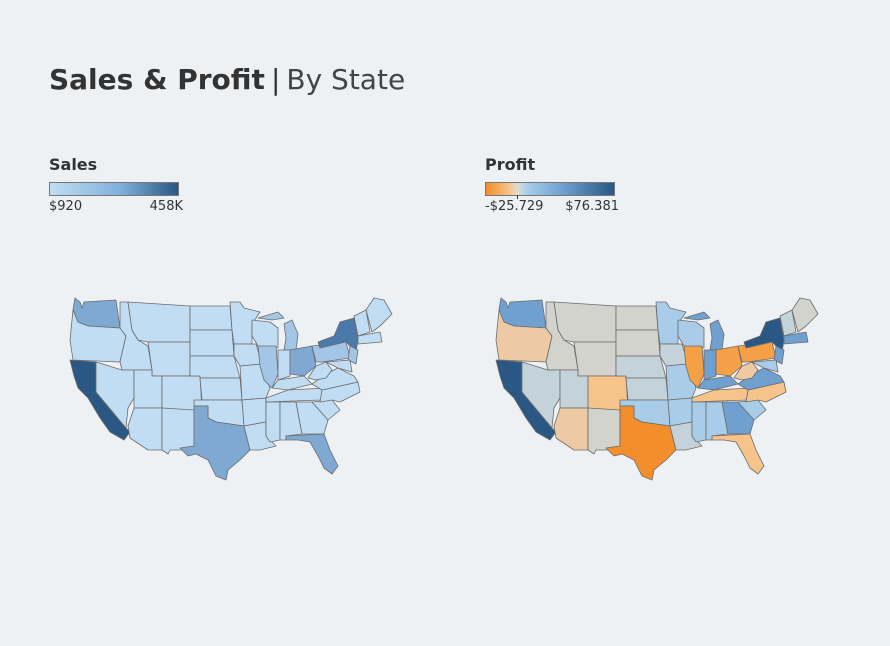  Describe the element at coordinates (66, 206) in the screenshot. I see `sales-legend-min: $920` at that location.